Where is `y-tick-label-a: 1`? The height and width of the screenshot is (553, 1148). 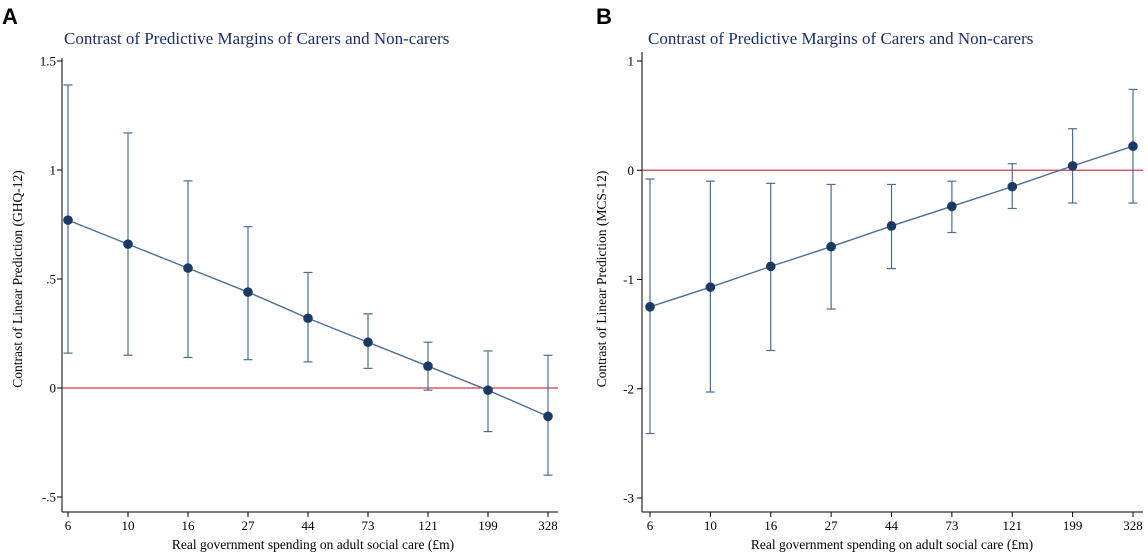 y-tick-label-a: 1 is located at coordinates (53, 170).